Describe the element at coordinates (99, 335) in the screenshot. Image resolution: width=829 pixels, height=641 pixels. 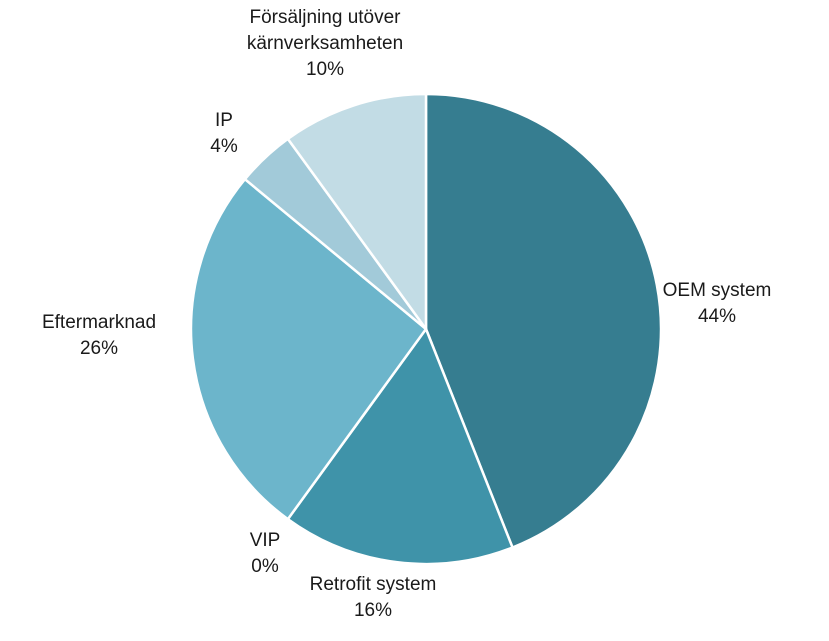
I see `slice-label-eftermarknad: Eftermarknad 26%` at that location.